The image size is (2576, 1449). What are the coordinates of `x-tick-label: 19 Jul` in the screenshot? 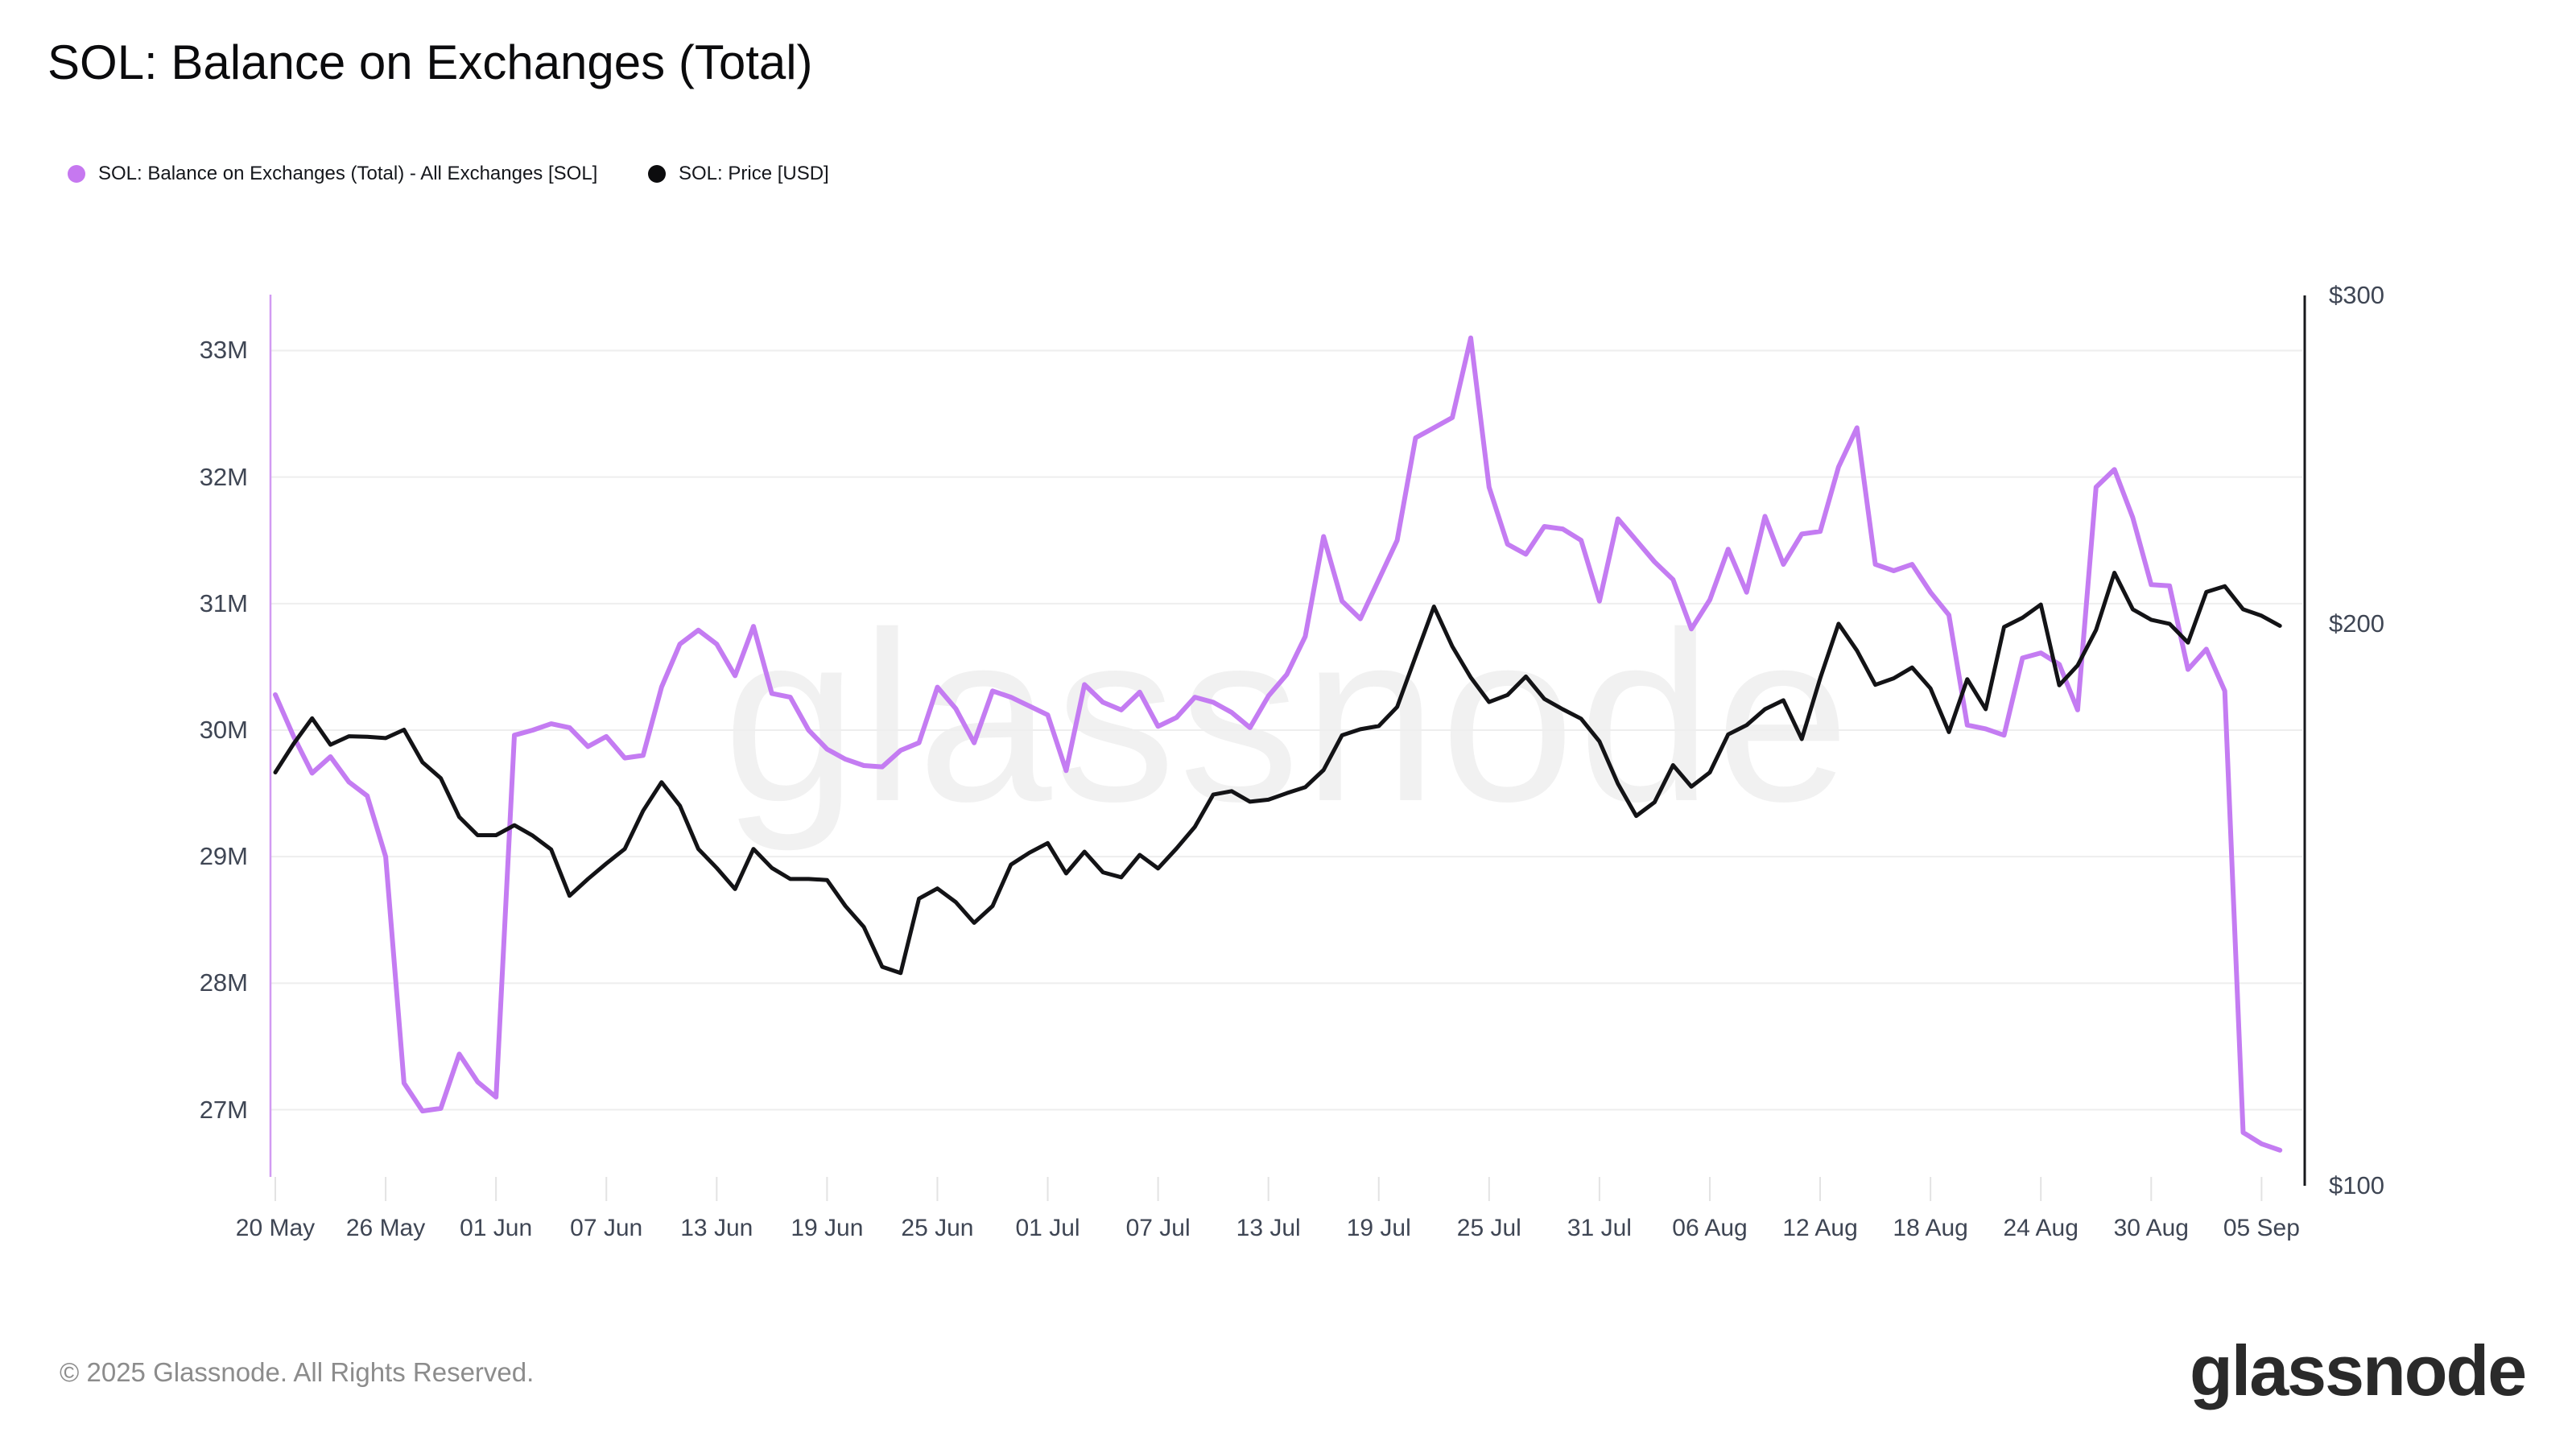 It's located at (1378, 1228).